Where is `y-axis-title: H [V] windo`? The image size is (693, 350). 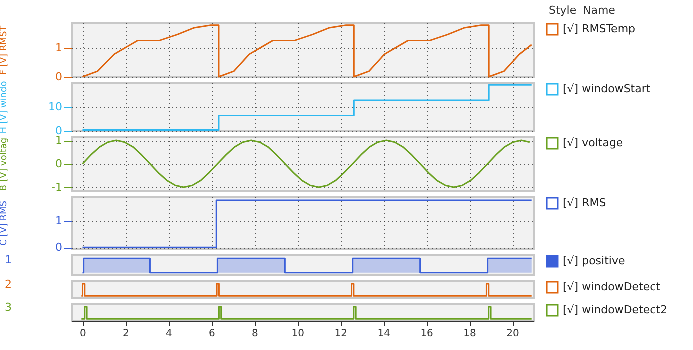
y-axis-title: H [V] windo is located at coordinates (5, 107).